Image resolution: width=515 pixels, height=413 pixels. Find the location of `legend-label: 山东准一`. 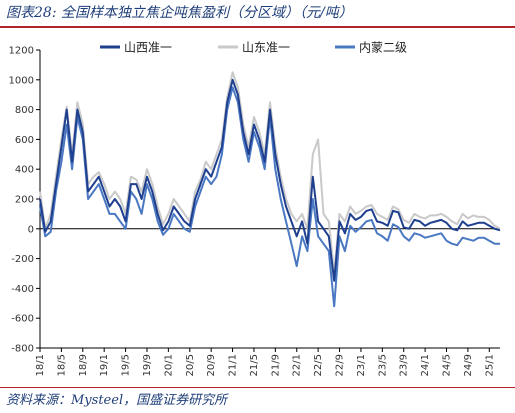

legend-label: 山东准一 is located at coordinates (266, 48).